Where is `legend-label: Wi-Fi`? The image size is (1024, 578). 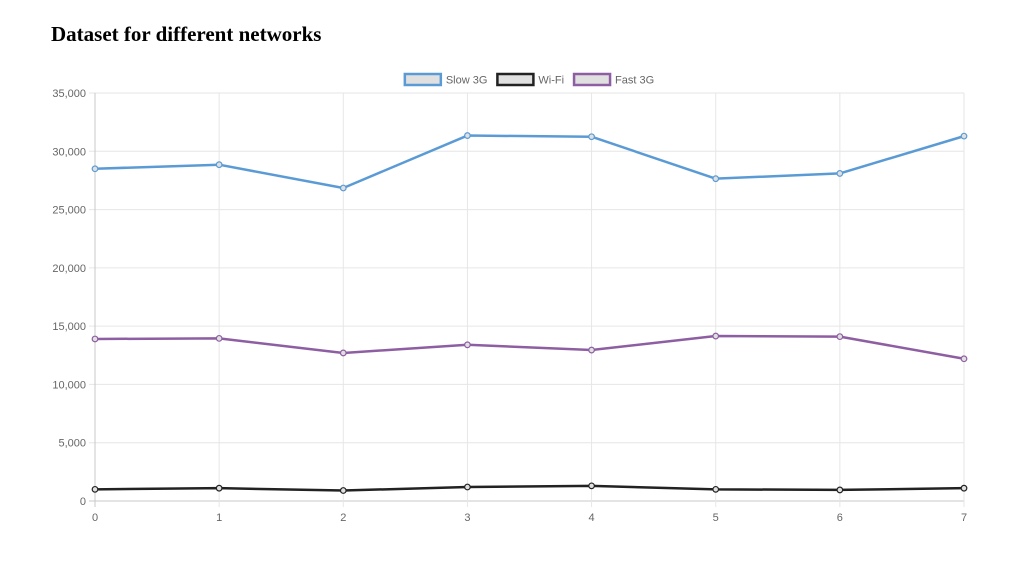
legend-label: Wi-Fi is located at coordinates (551, 81).